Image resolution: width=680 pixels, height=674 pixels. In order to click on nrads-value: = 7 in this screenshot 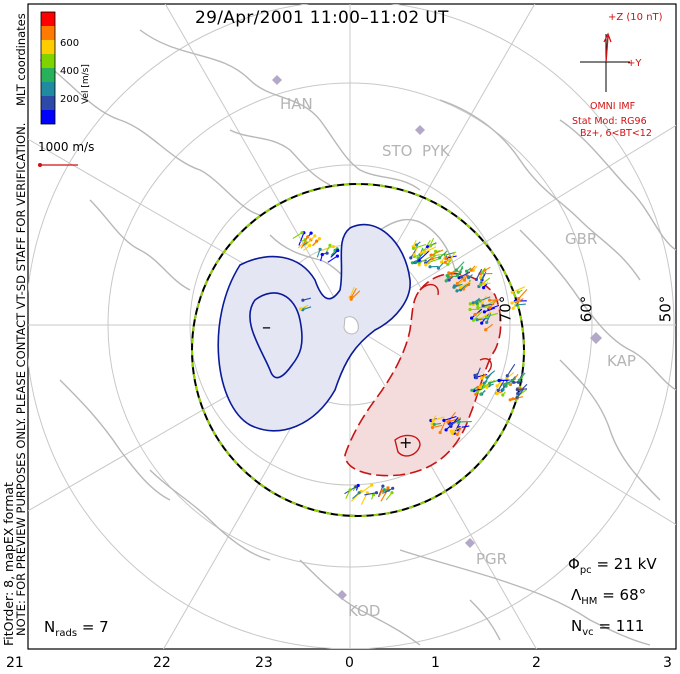, I will do `click(95, 627)`.